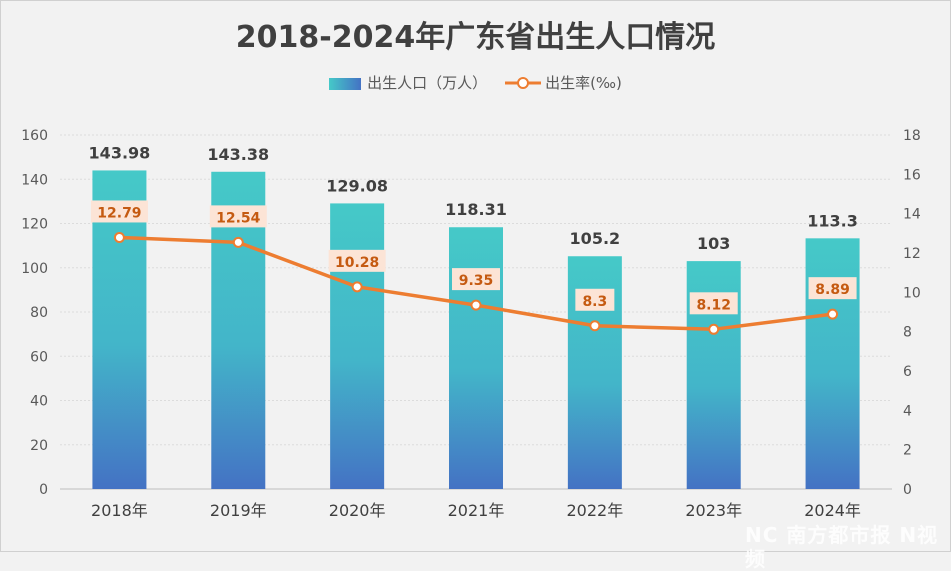 The height and width of the screenshot is (571, 951). I want to click on bar-data-label: 143.98, so click(120, 152).